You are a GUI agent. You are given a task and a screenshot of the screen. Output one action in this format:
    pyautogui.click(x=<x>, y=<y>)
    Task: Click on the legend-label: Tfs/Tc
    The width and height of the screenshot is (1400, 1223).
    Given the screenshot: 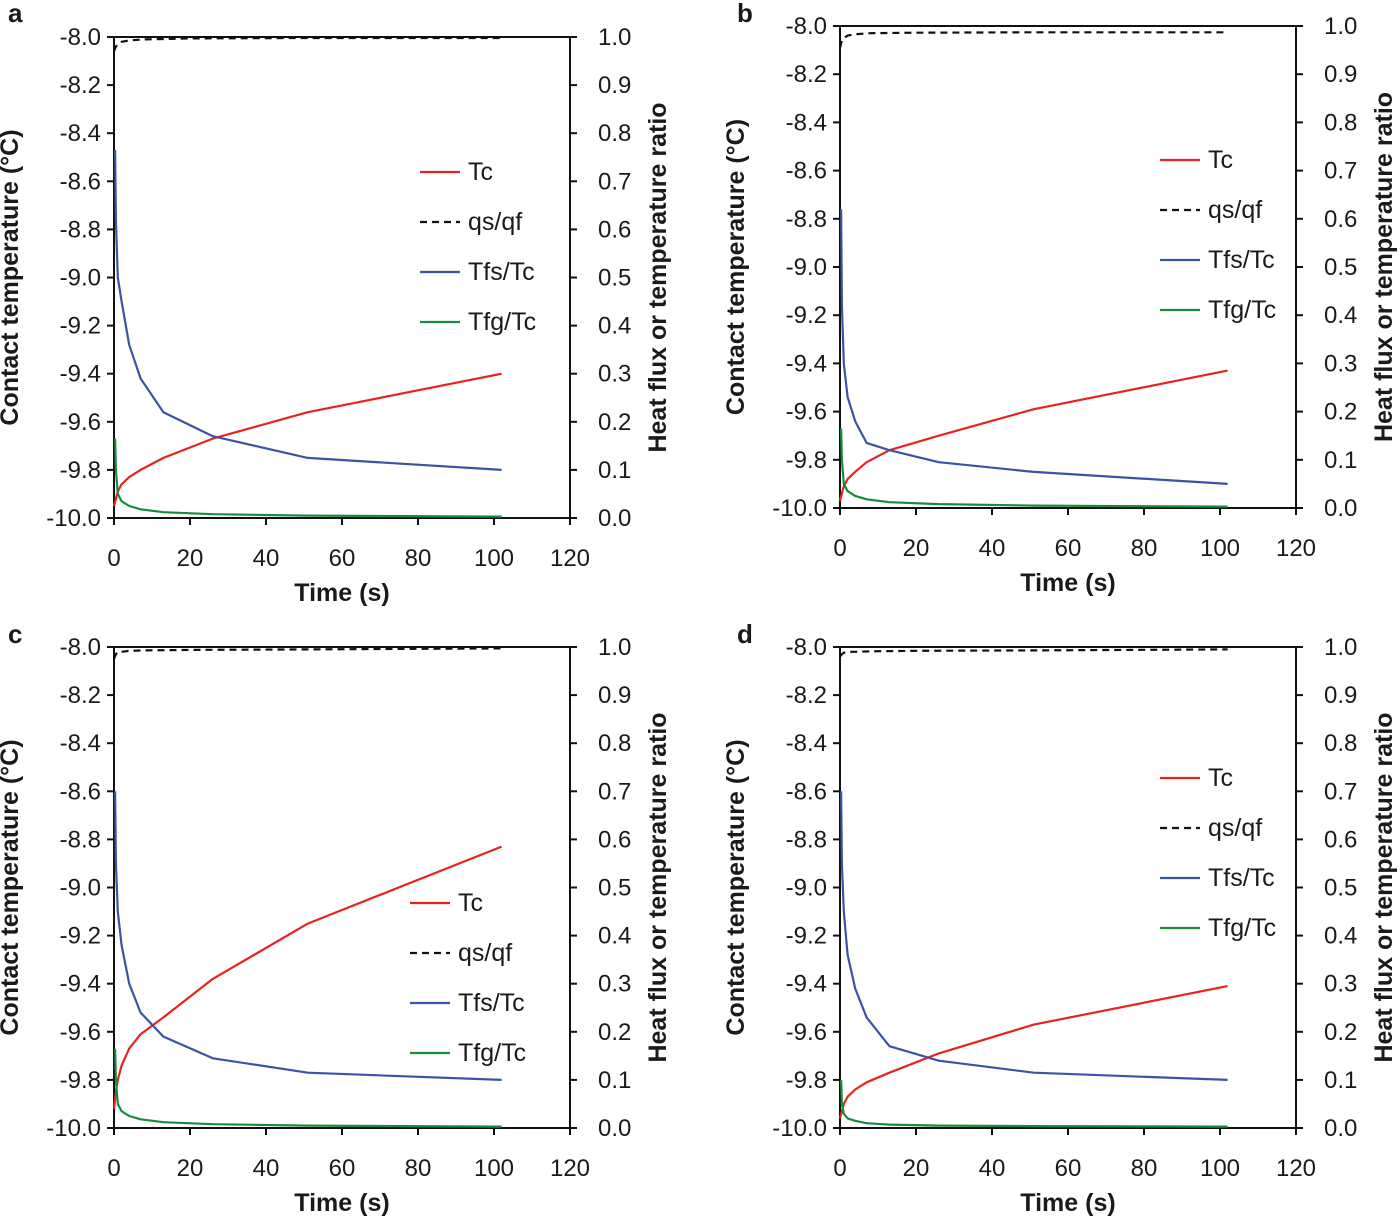 What is the action you would take?
    pyautogui.click(x=1241, y=260)
    